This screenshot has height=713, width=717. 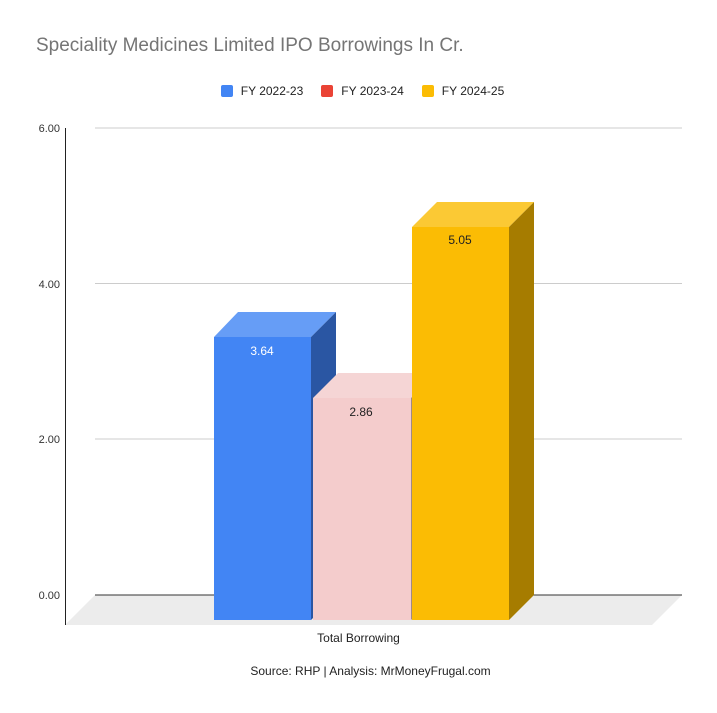 I want to click on y-tick-4: 4.00, so click(x=49, y=285).